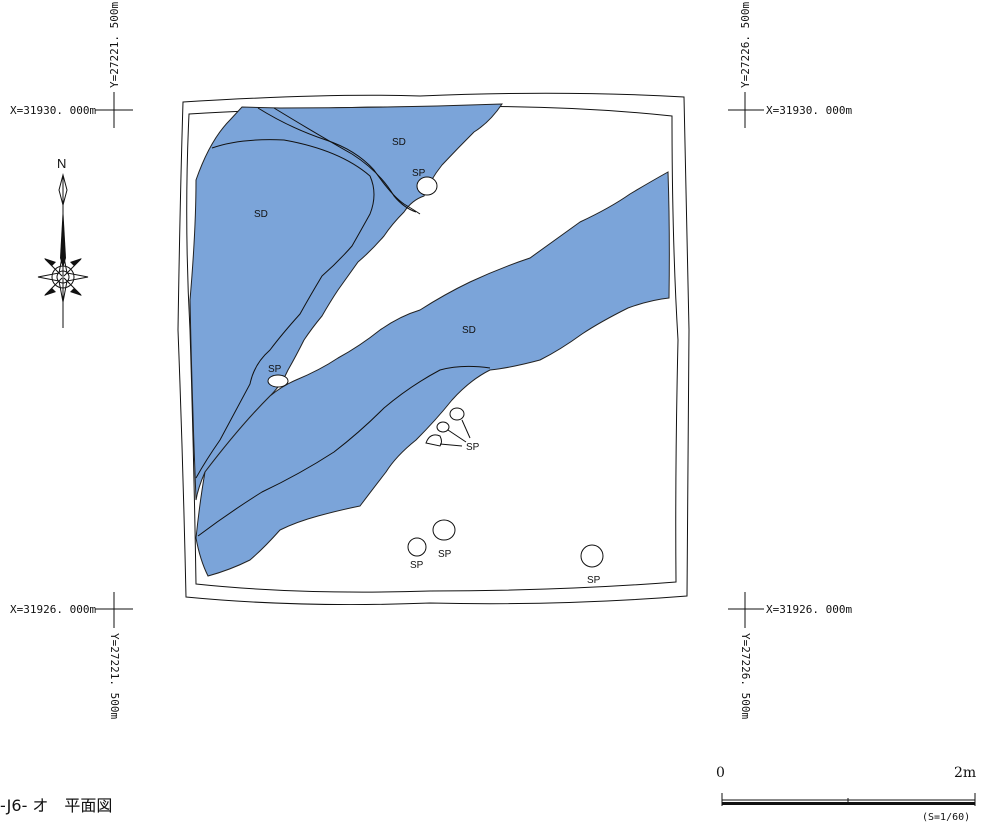 This screenshot has width=993, height=836. I want to click on scale-bar: 0 2m (S=1/60), so click(846, 794).